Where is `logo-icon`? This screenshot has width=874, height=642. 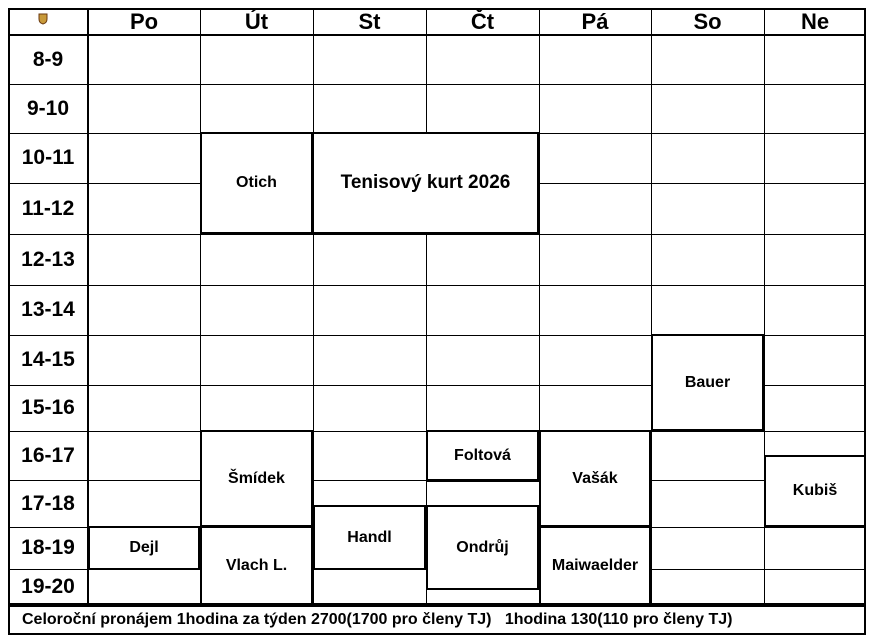 logo-icon is located at coordinates (43, 19).